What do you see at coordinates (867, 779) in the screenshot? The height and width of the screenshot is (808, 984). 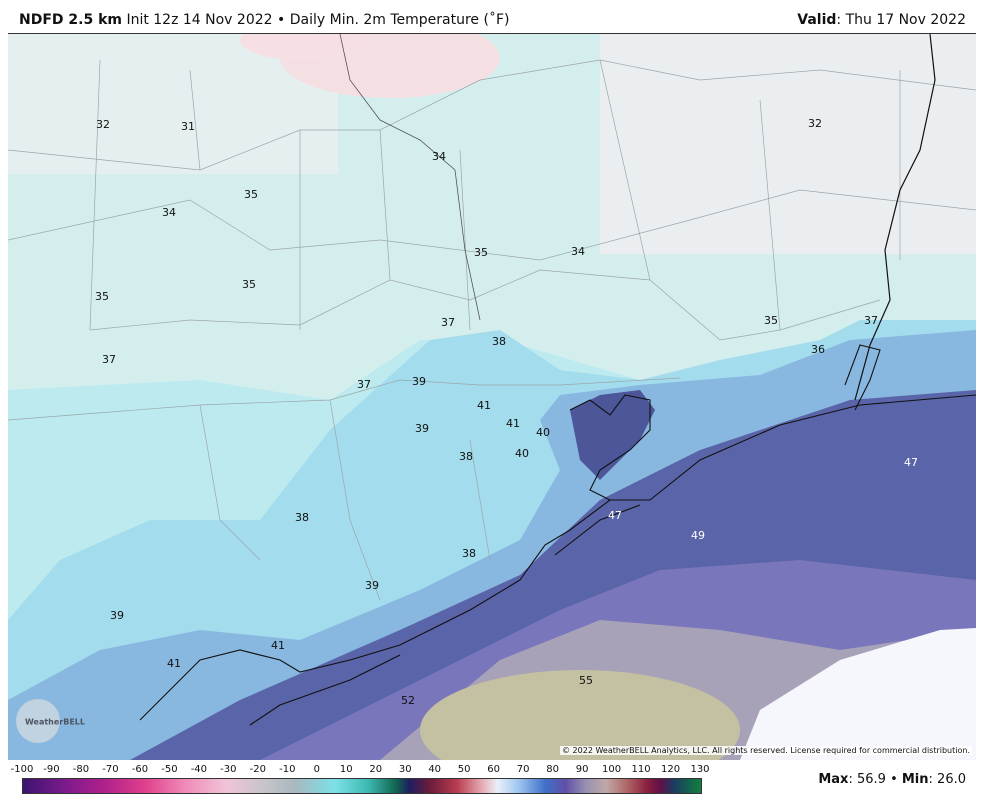 I see `max-value: : 56.9` at bounding box center [867, 779].